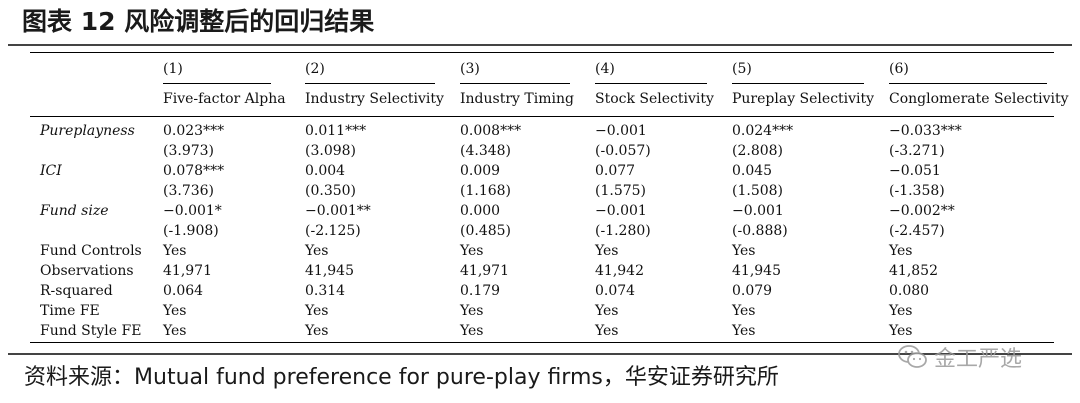 The image size is (1080, 403). What do you see at coordinates (752, 291) in the screenshot?
I see `table-cell: 0.079` at bounding box center [752, 291].